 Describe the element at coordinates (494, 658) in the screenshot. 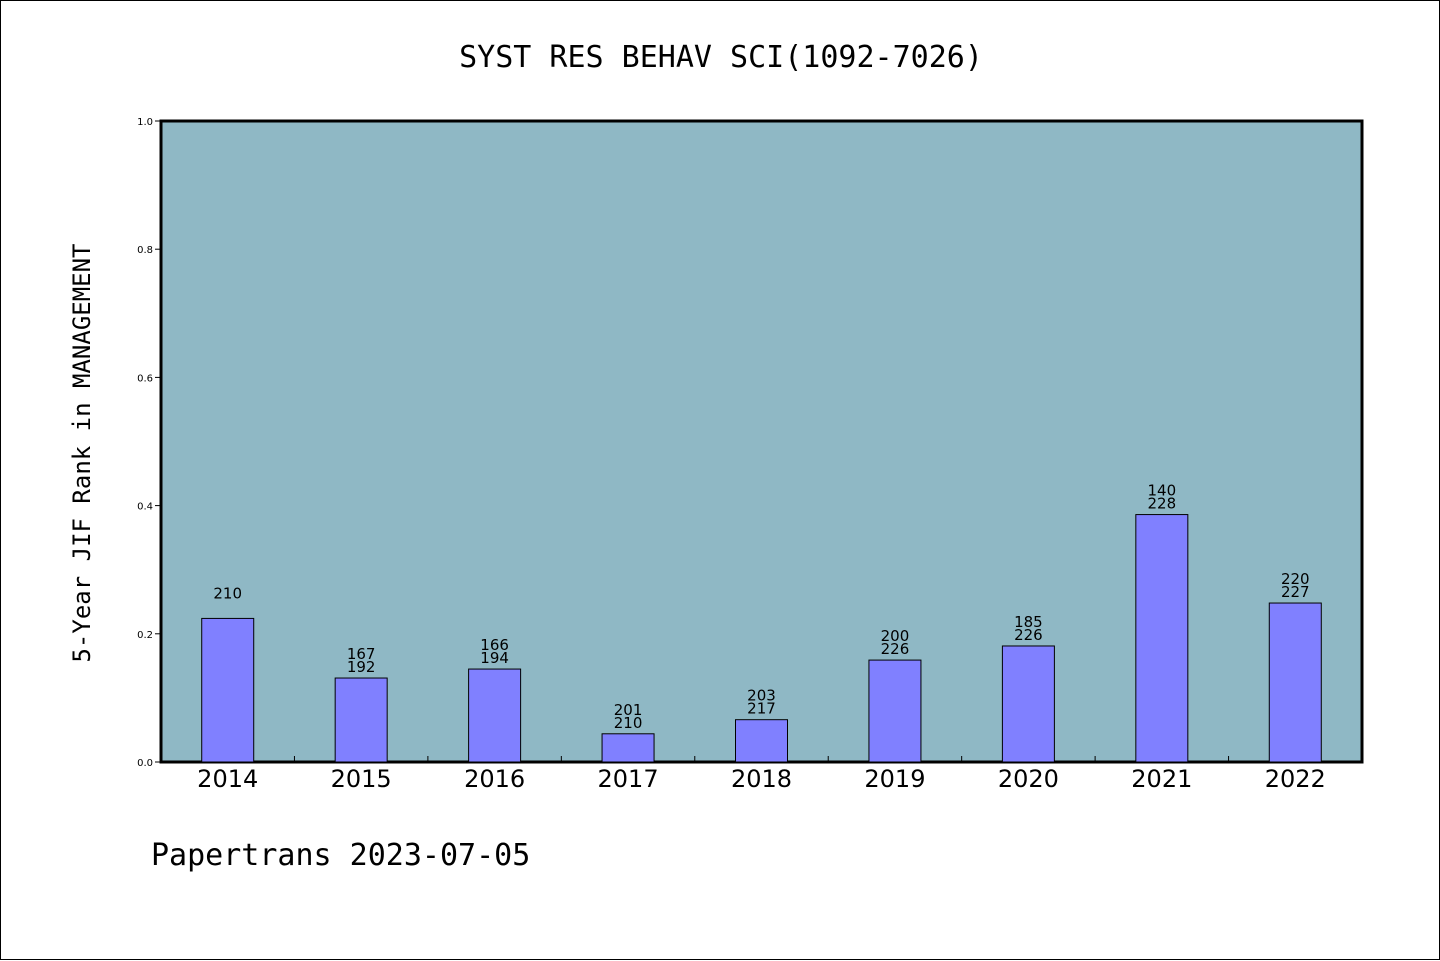

I see `bar-data-label: 194` at that location.